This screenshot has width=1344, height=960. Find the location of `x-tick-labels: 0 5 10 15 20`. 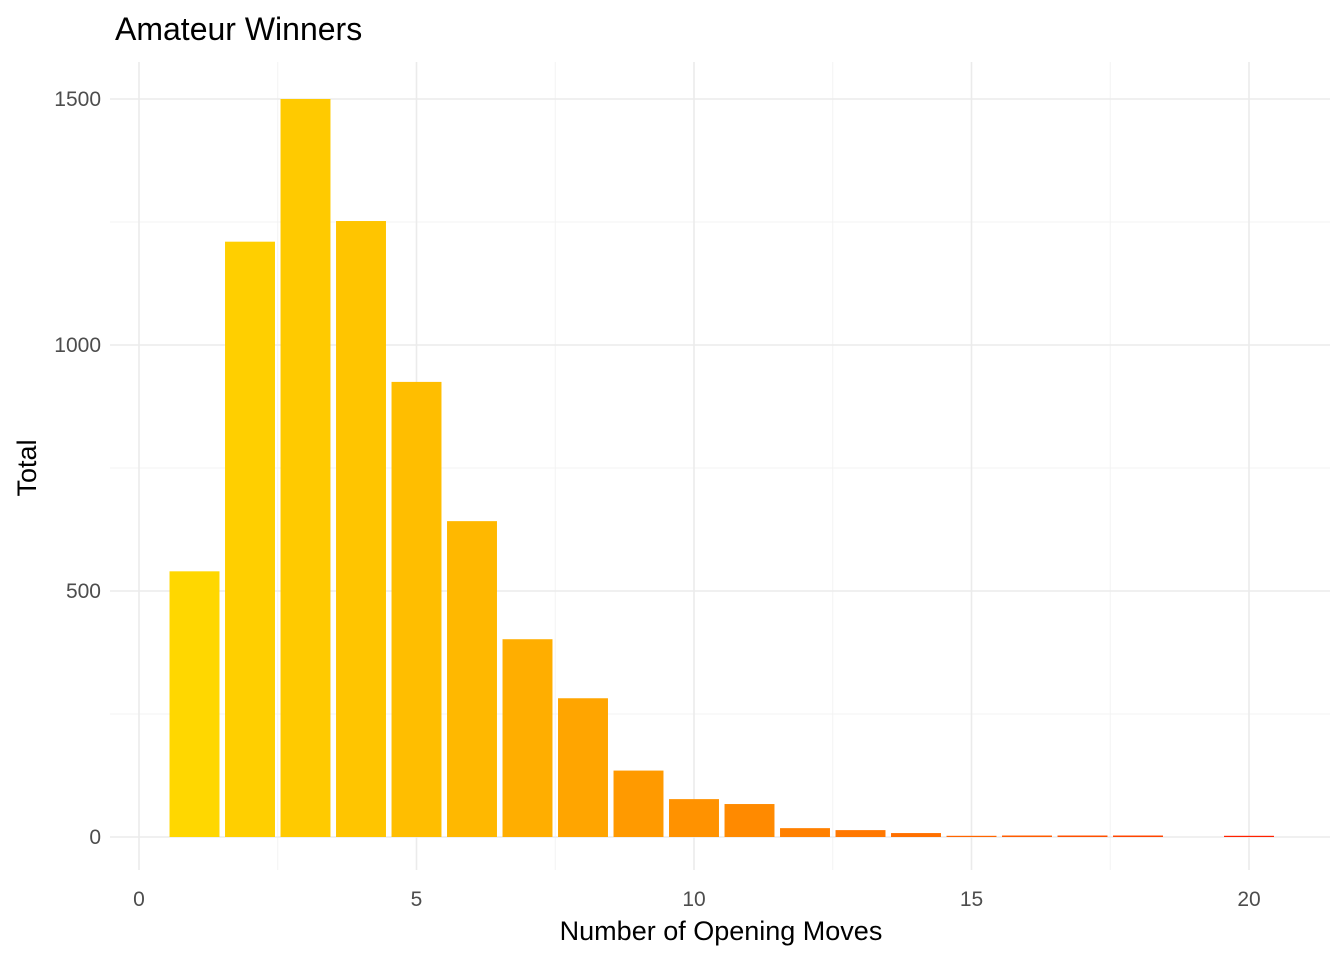

x-tick-labels: 0 5 10 15 20 is located at coordinates (697, 899).